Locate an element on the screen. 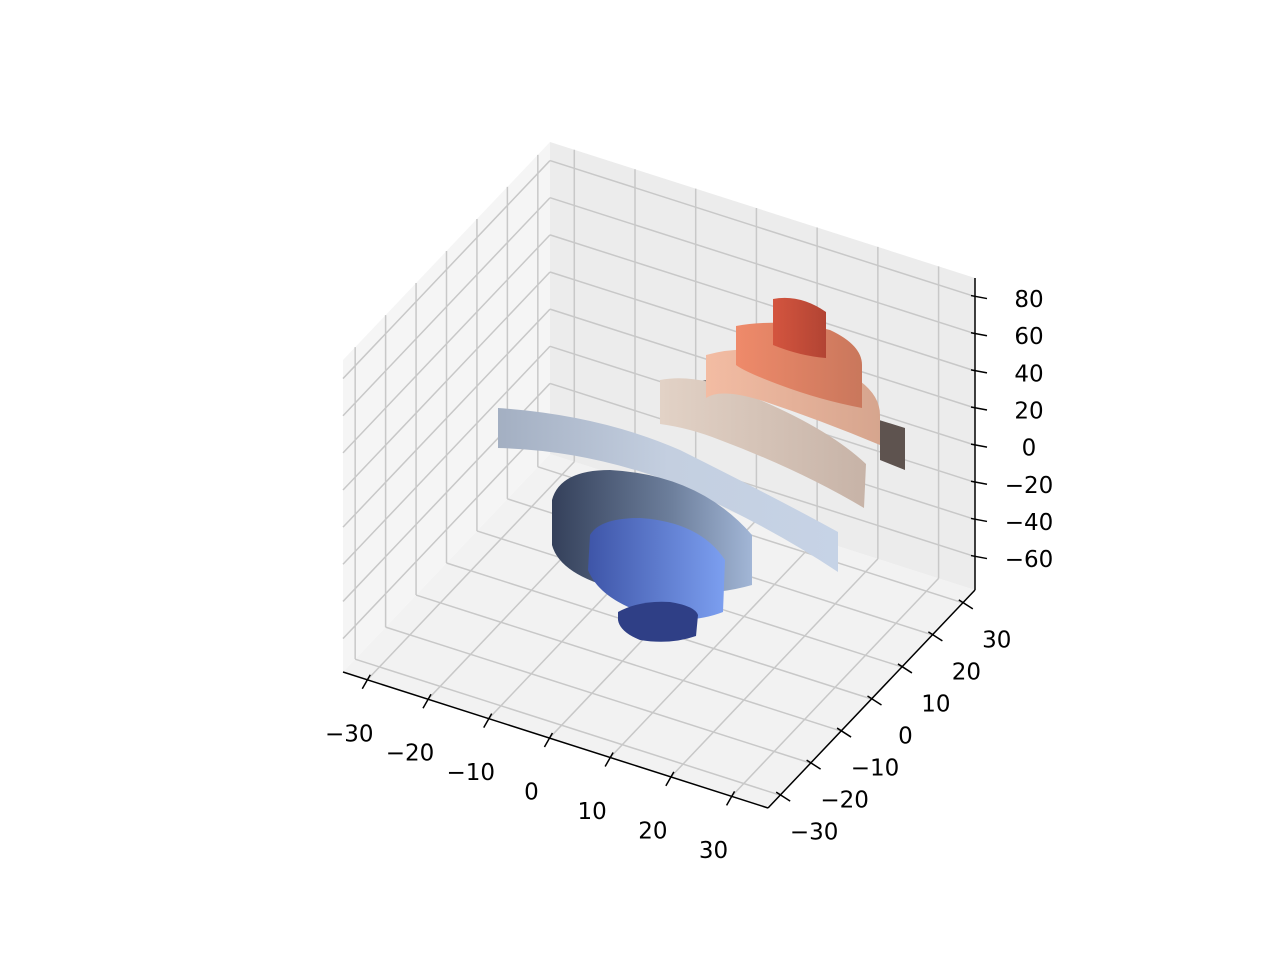 This screenshot has height=960, width=1280. x-tick-label: −30 is located at coordinates (349, 734).